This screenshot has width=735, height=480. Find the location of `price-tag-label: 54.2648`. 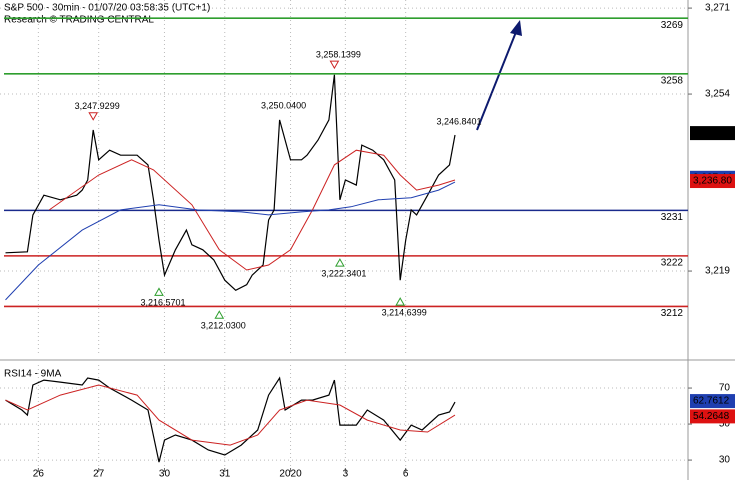

price-tag-label: 54.2648 is located at coordinates (711, 416).